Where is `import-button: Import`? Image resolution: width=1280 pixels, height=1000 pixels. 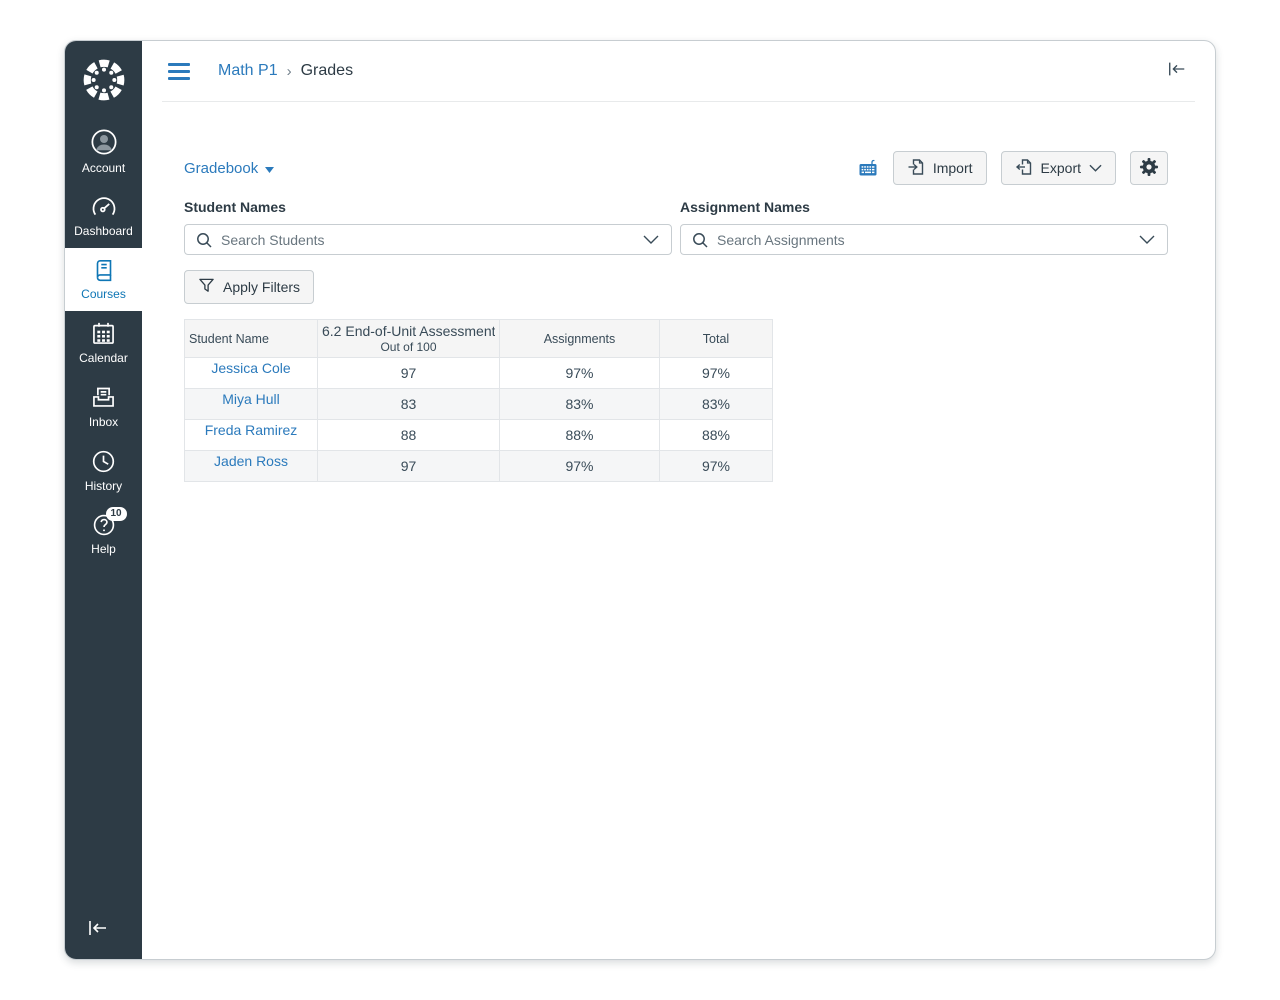 import-button: Import is located at coordinates (939, 168).